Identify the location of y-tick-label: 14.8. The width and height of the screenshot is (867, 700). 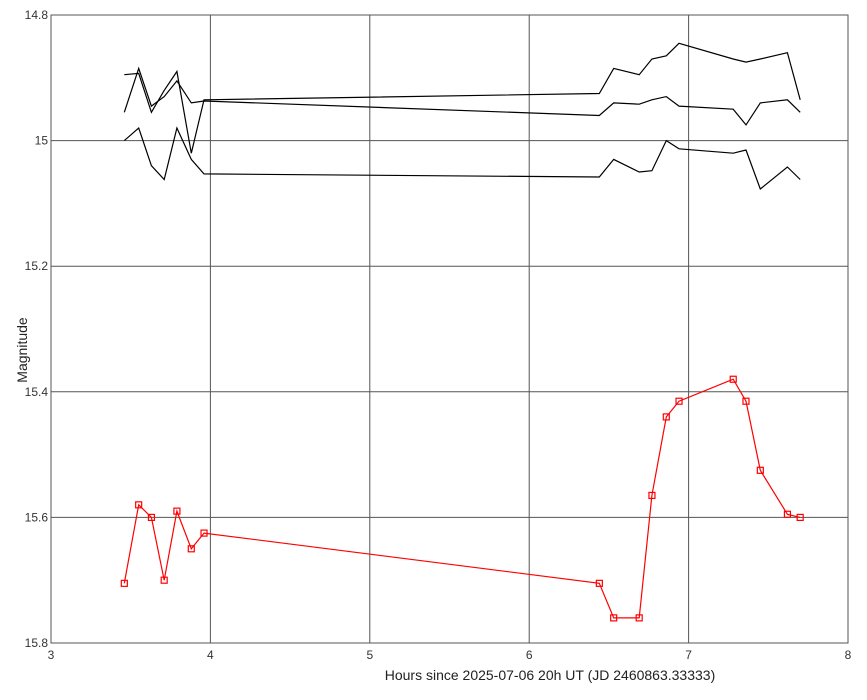
(37, 15).